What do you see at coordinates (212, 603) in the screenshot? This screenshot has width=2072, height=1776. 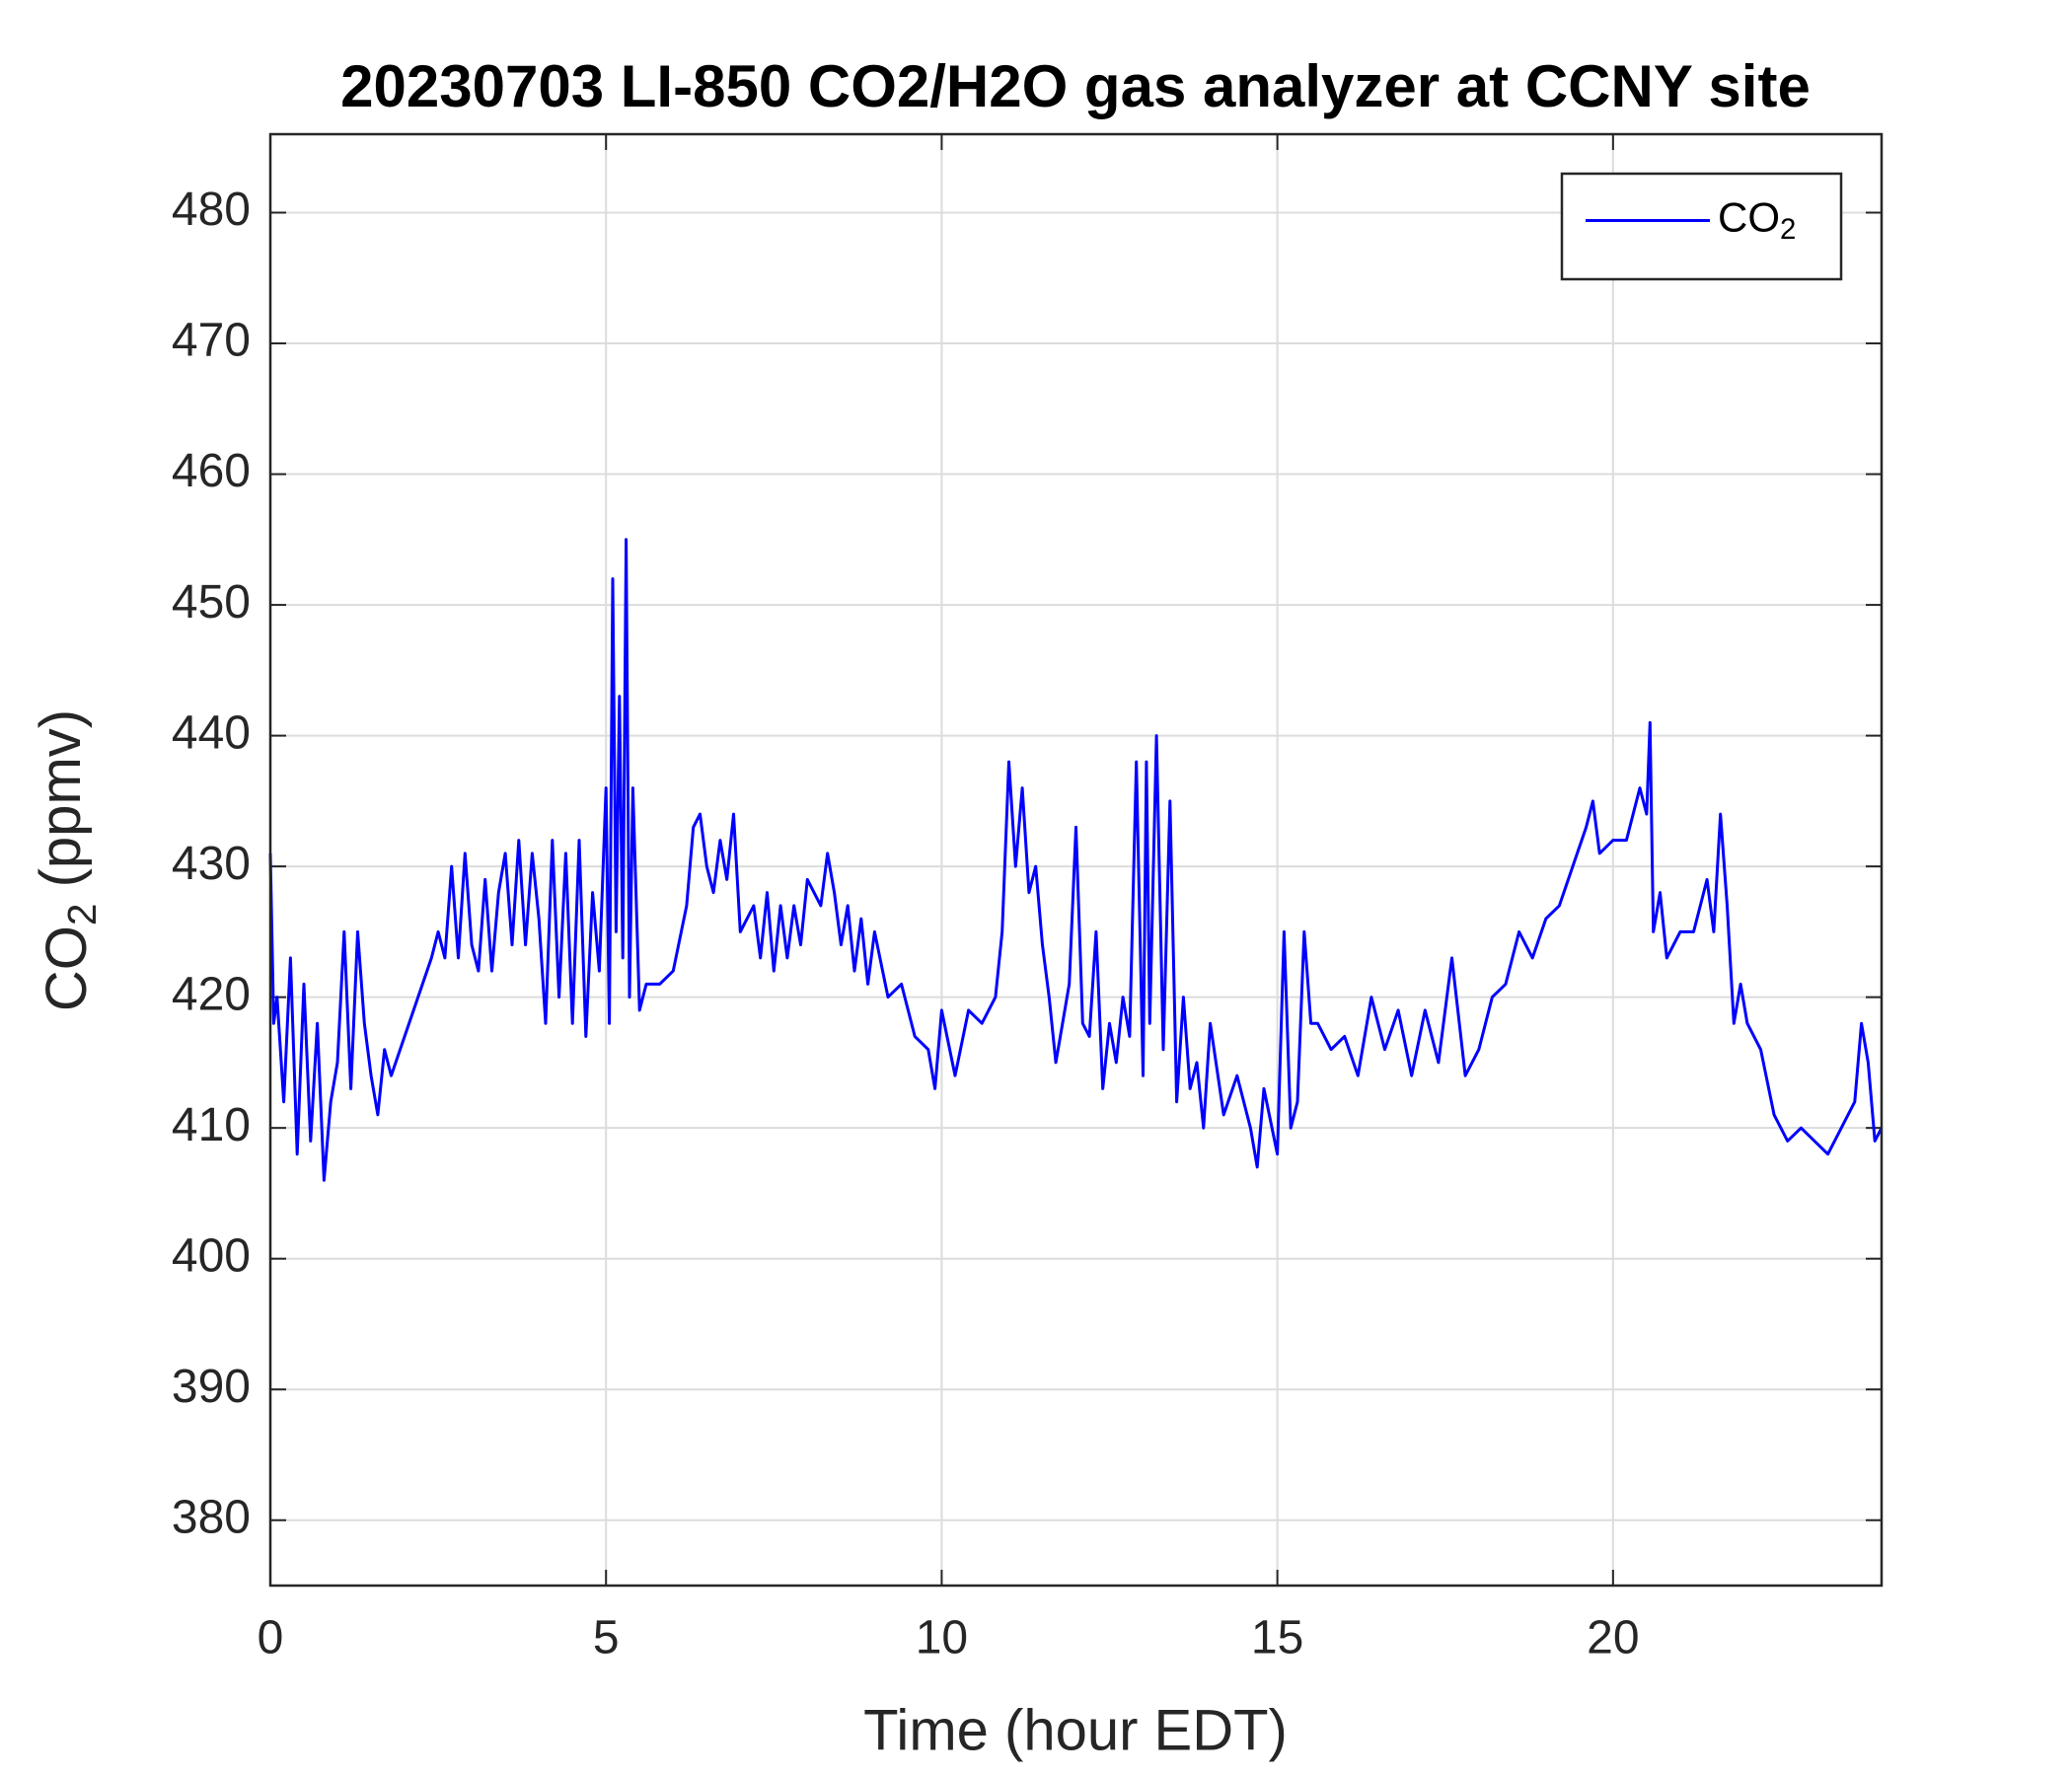 I see `y-tick-label: 450` at bounding box center [212, 603].